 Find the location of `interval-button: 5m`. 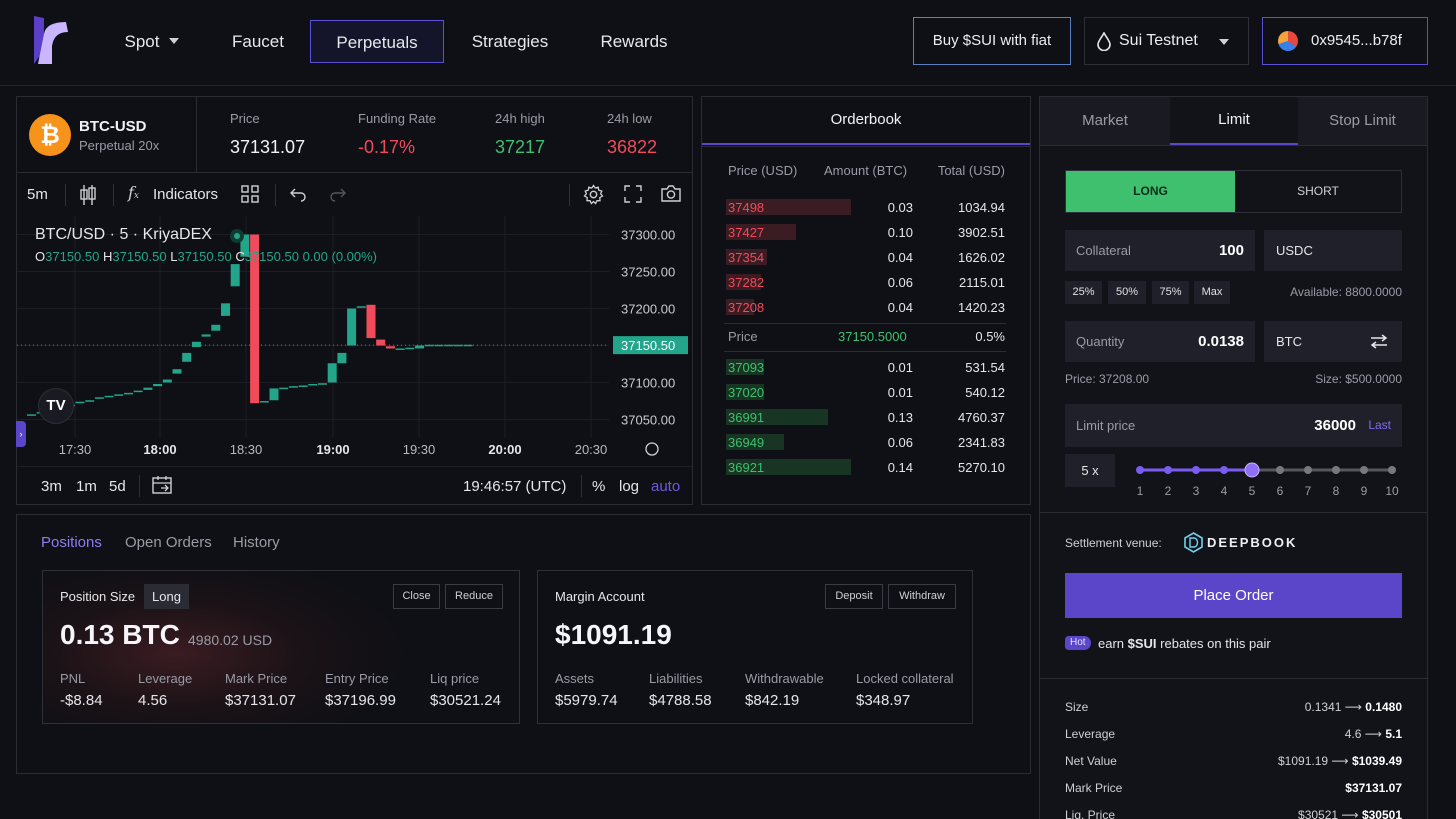

interval-button: 5m is located at coordinates (37, 194).